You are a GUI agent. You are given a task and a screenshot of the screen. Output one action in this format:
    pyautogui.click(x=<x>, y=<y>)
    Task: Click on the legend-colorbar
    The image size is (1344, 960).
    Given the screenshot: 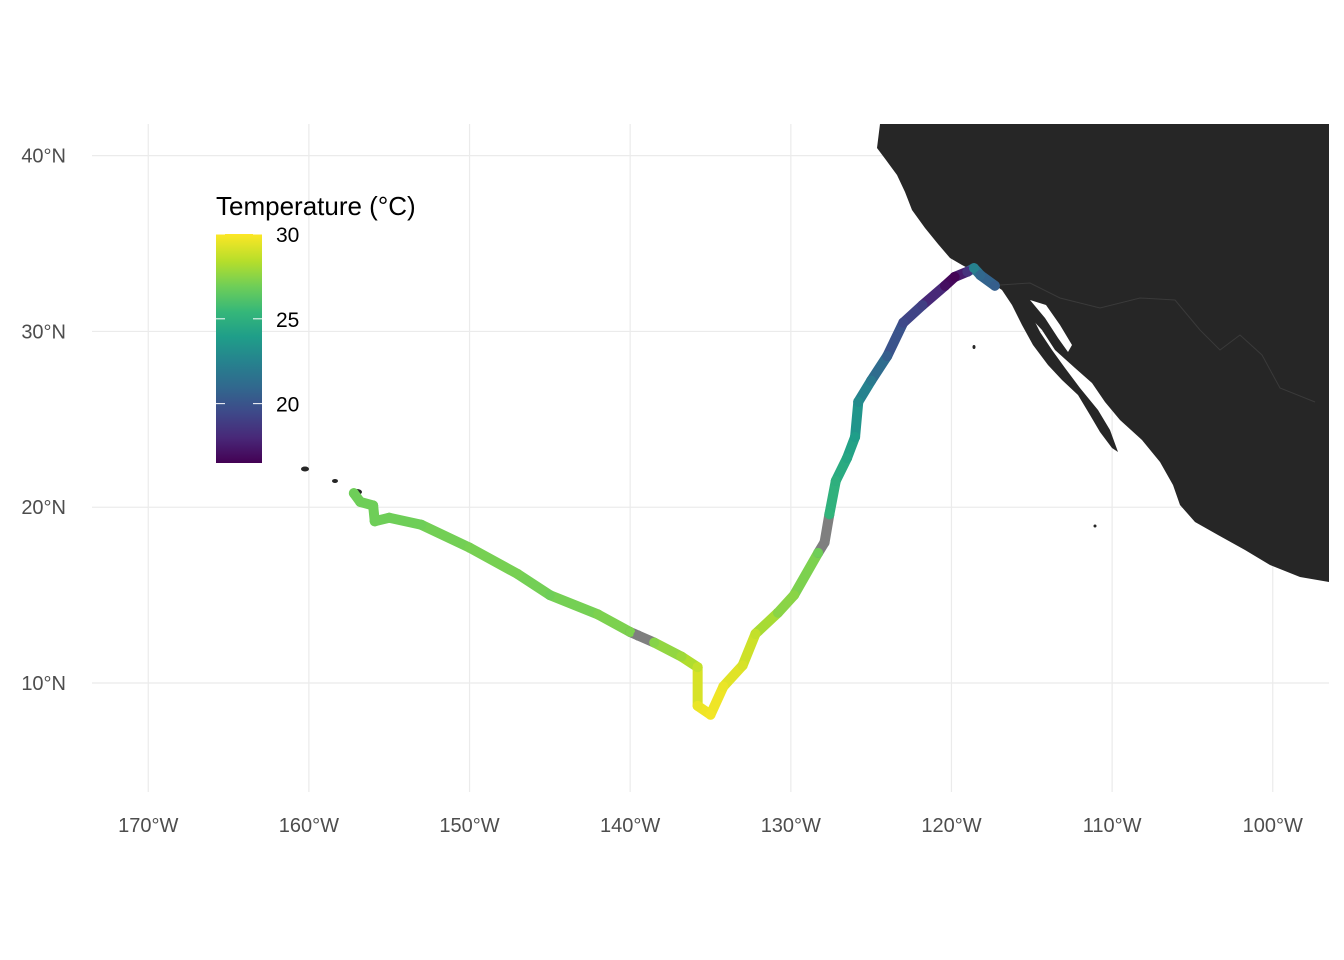 What is the action you would take?
    pyautogui.click(x=239, y=348)
    